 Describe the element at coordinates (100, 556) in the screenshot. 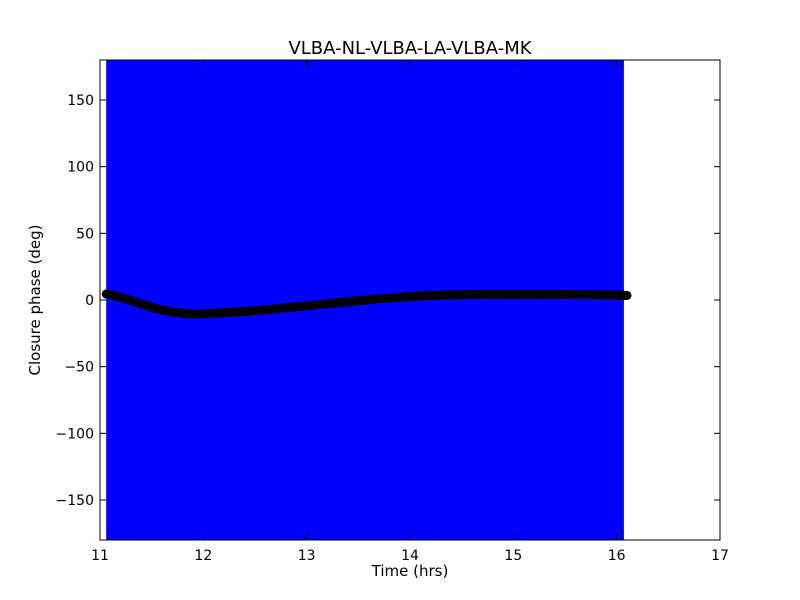

I see `x-tick-label: 11` at that location.